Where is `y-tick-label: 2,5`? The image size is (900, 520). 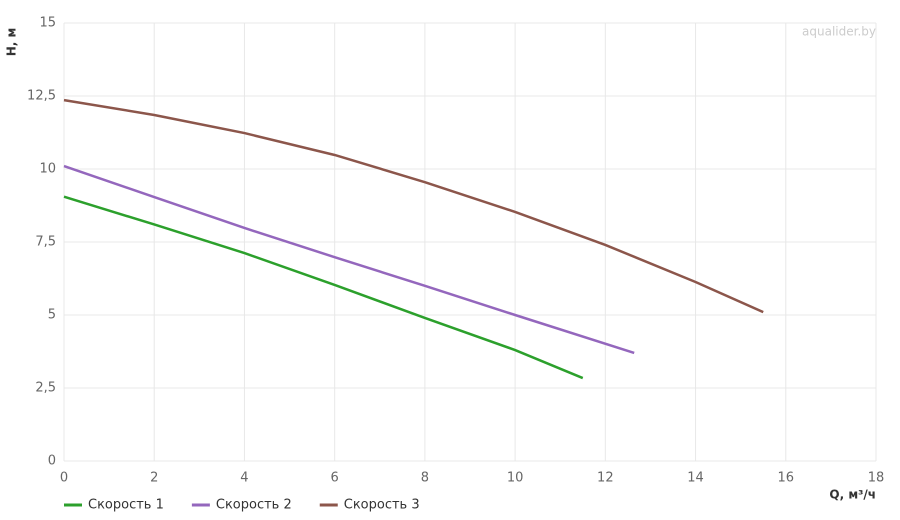 y-tick-label: 2,5 is located at coordinates (45, 388).